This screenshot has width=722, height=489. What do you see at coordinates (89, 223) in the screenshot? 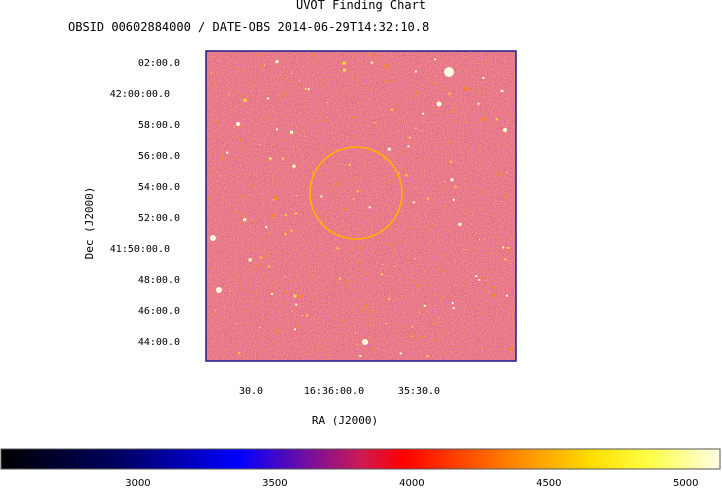
I see `y-axis-label: Dec (J2000)` at bounding box center [89, 223].